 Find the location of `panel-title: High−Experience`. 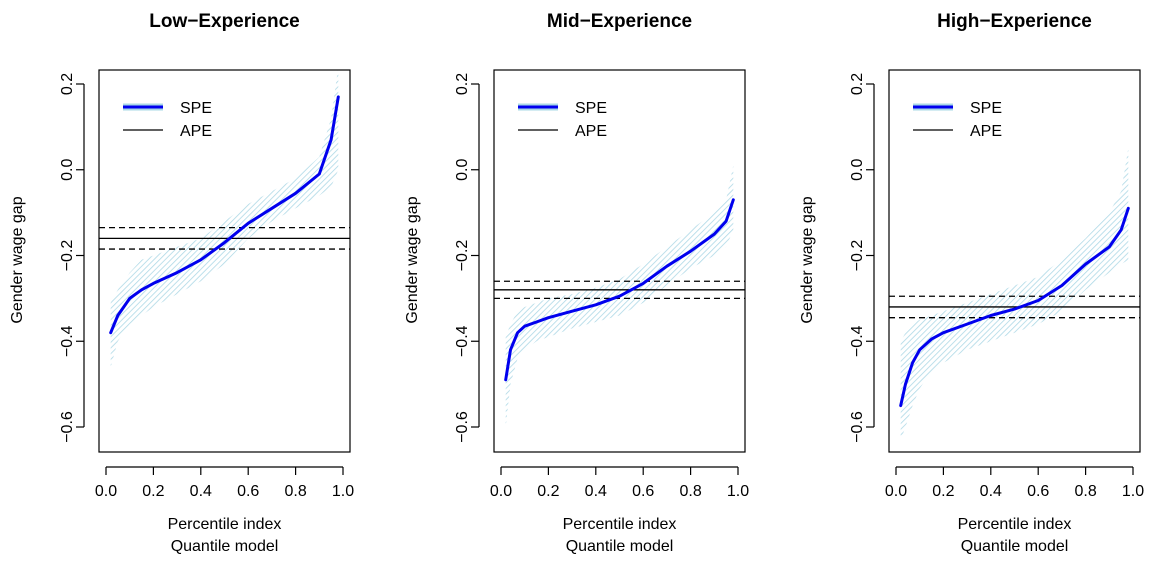

panel-title: High−Experience is located at coordinates (1014, 21).